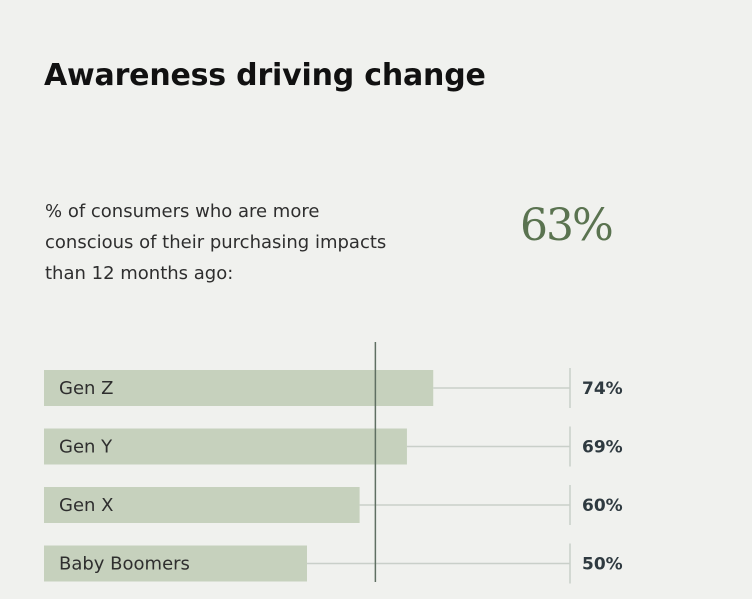 The width and height of the screenshot is (752, 599). What do you see at coordinates (265, 75) in the screenshot?
I see `chart-title: Awareness driving change` at bounding box center [265, 75].